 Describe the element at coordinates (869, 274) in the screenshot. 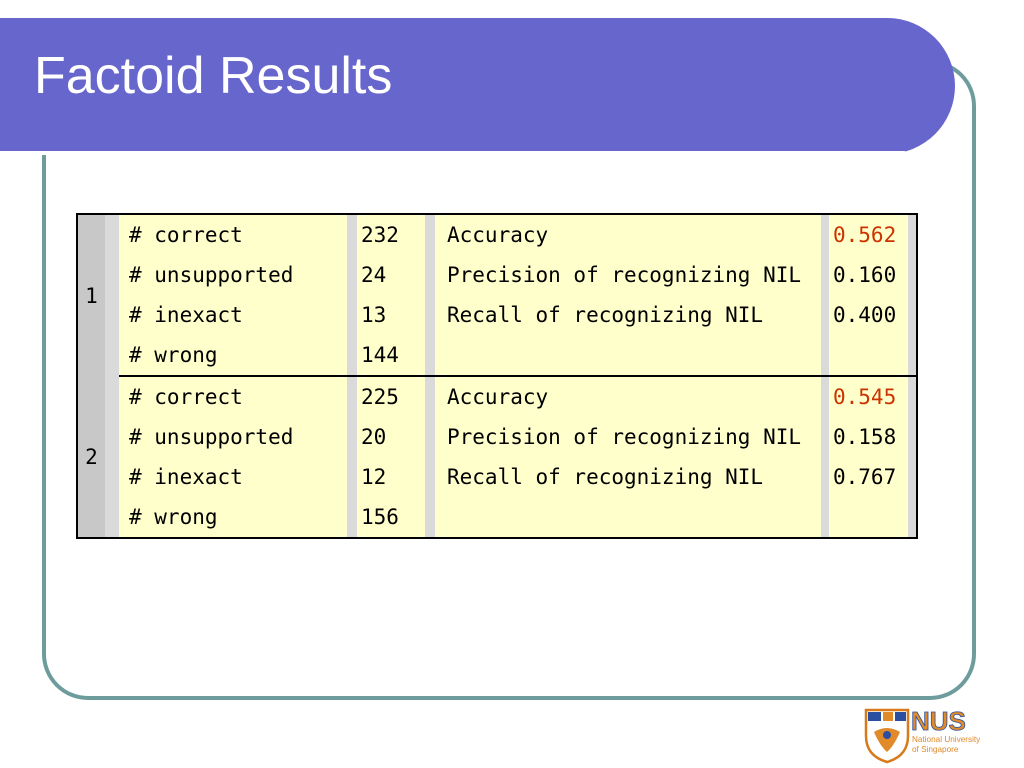

I see `metric-value-cell: 0.160` at that location.